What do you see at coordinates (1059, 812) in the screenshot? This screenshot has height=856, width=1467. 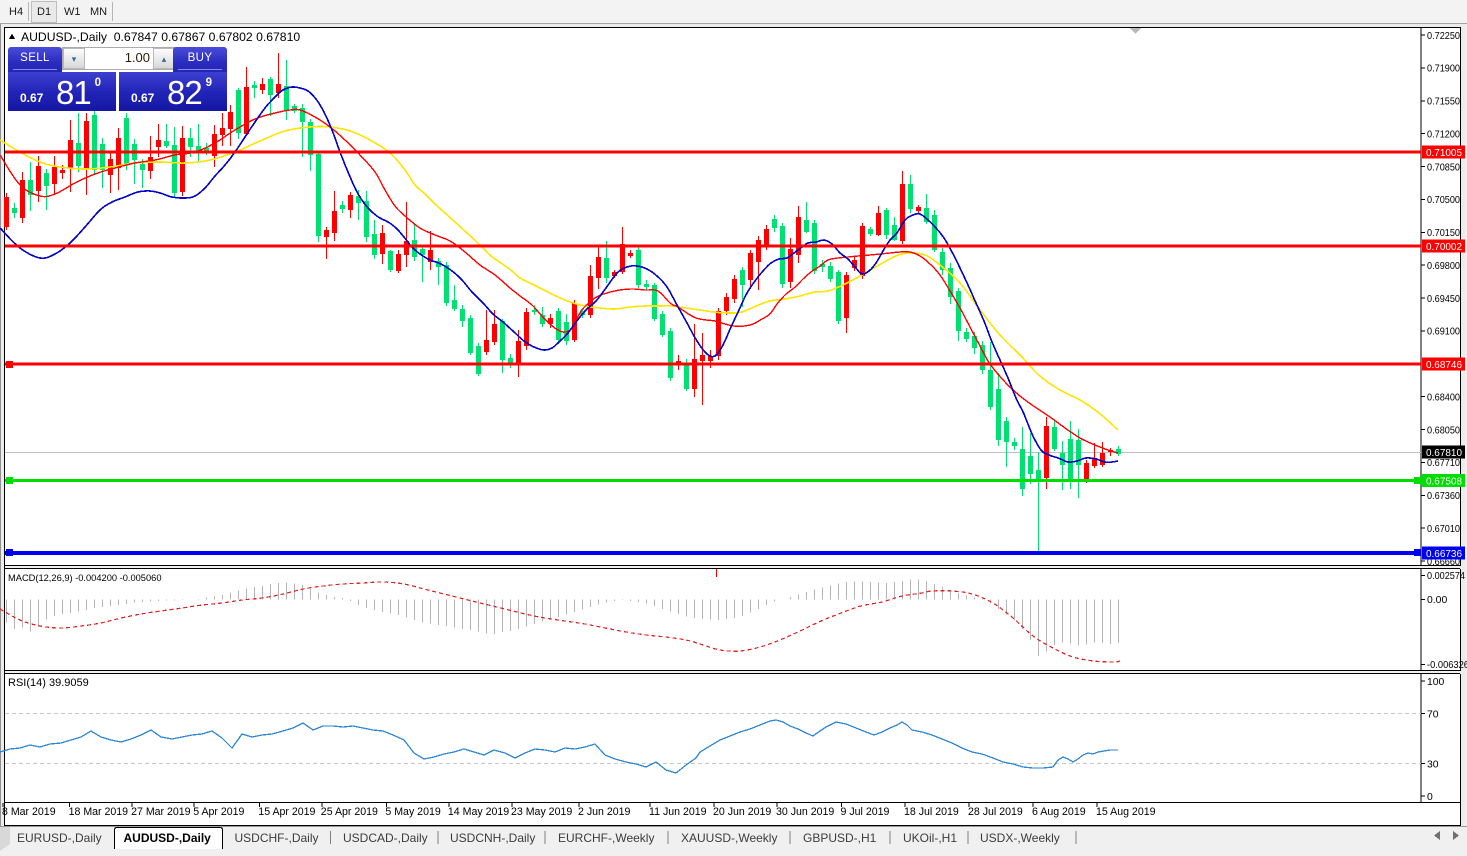 I see `svg-text: 6 Aug 2019` at bounding box center [1059, 812].